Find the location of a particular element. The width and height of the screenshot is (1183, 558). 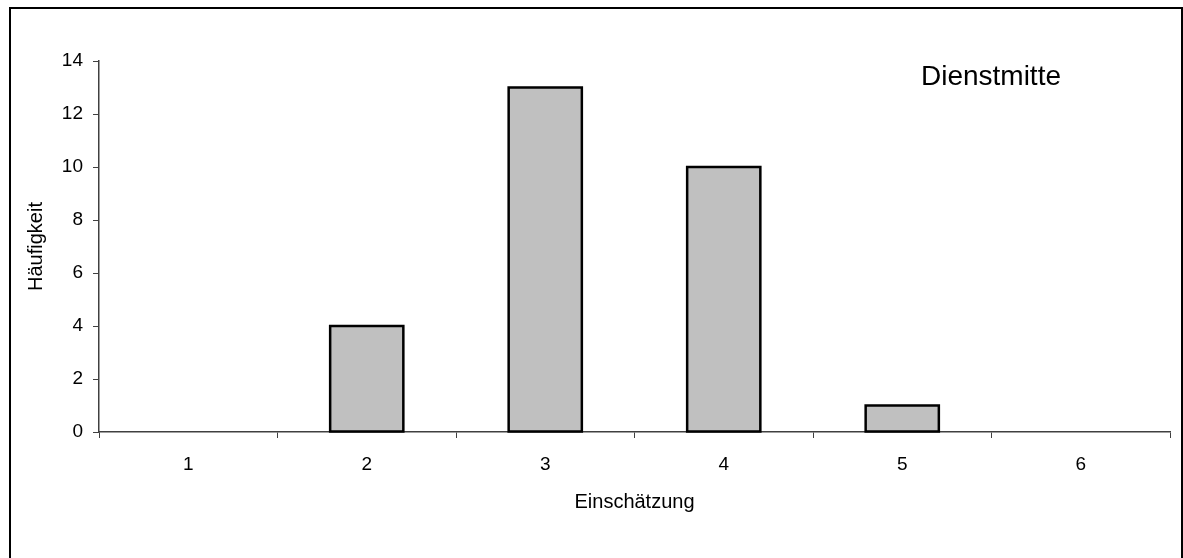

x-tick-label: 5 is located at coordinates (902, 463).